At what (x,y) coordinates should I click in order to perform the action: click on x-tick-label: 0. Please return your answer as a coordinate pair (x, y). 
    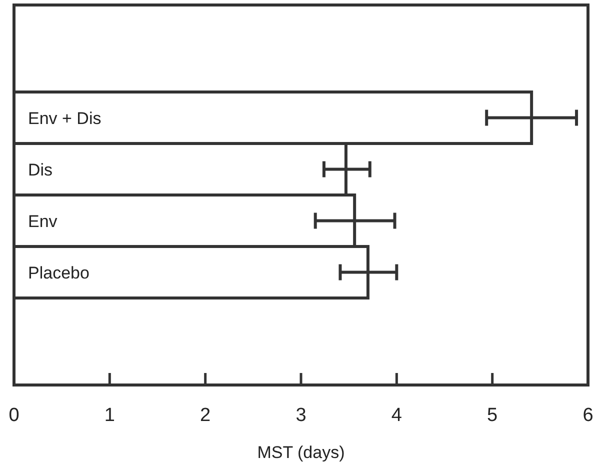
    Looking at the image, I should click on (14, 415).